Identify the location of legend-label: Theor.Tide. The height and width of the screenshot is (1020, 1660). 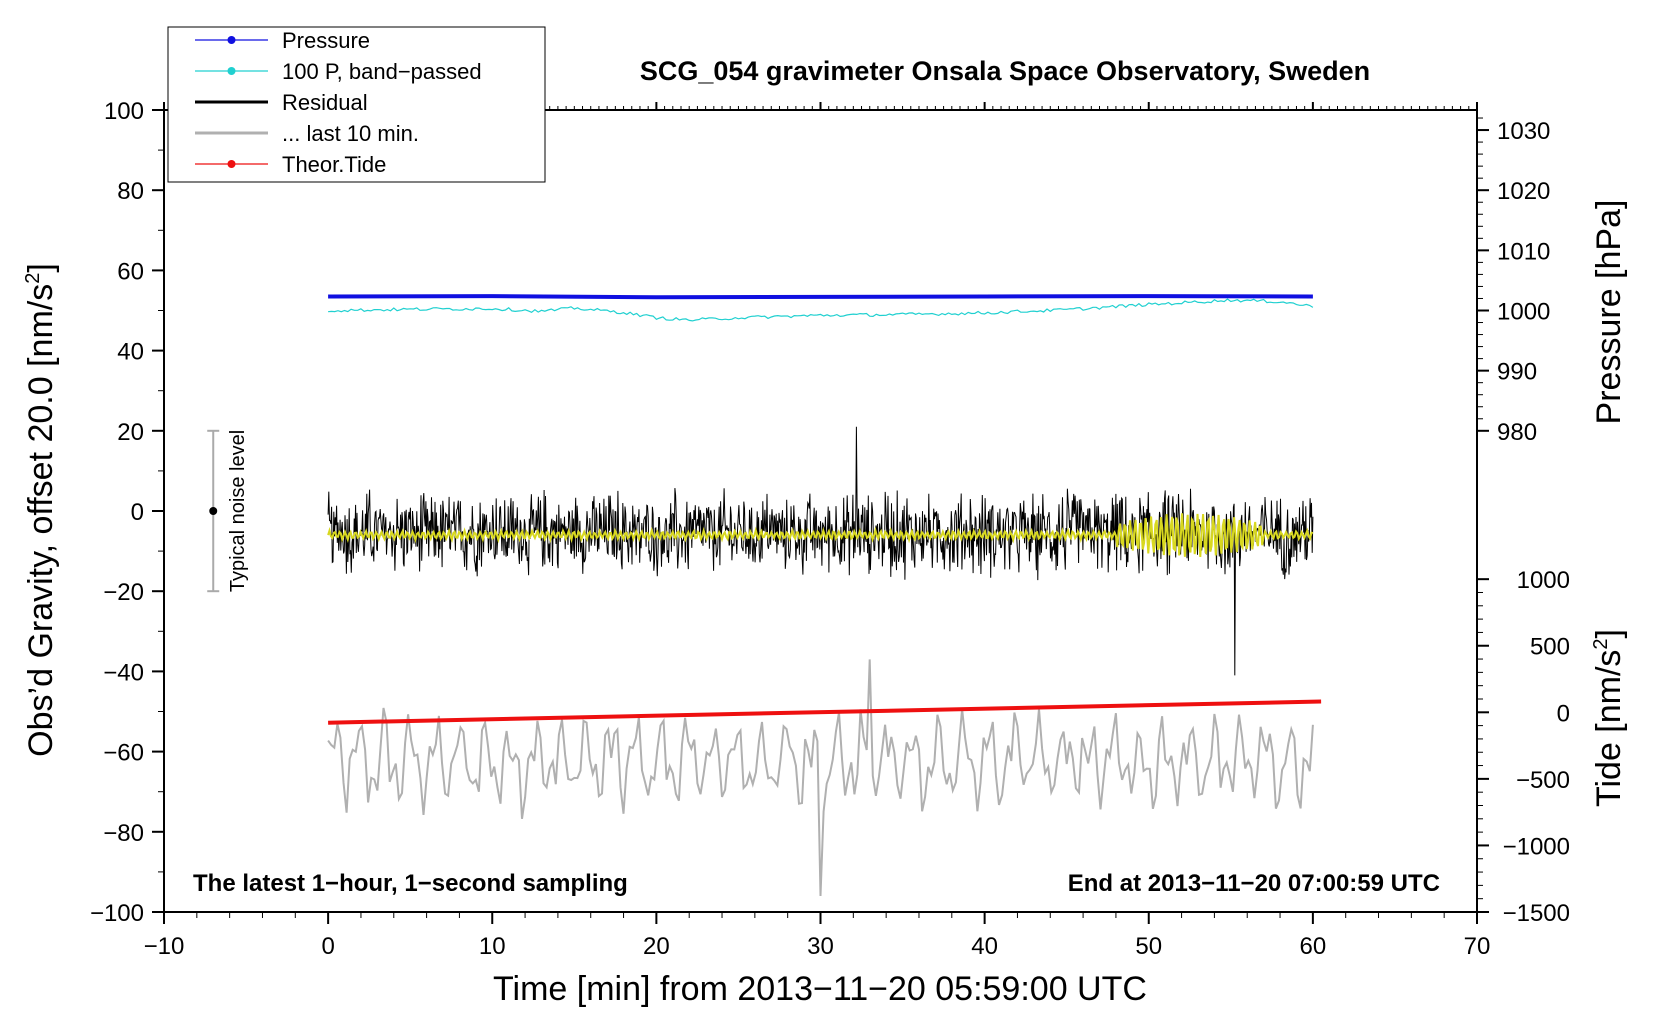
(334, 164).